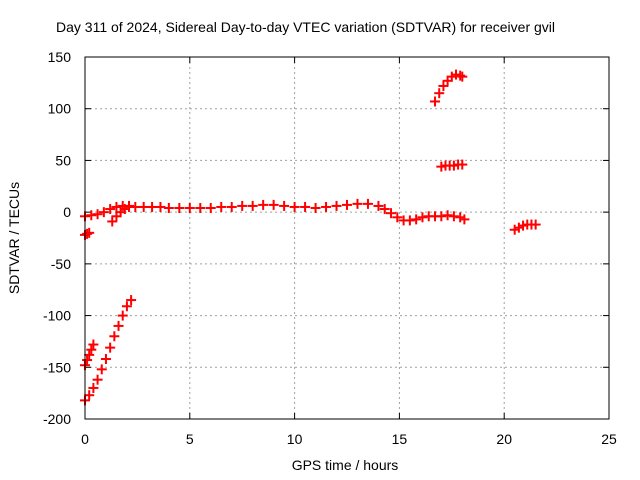 This screenshot has width=640, height=480. I want to click on y-tick-label: 50, so click(63, 160).